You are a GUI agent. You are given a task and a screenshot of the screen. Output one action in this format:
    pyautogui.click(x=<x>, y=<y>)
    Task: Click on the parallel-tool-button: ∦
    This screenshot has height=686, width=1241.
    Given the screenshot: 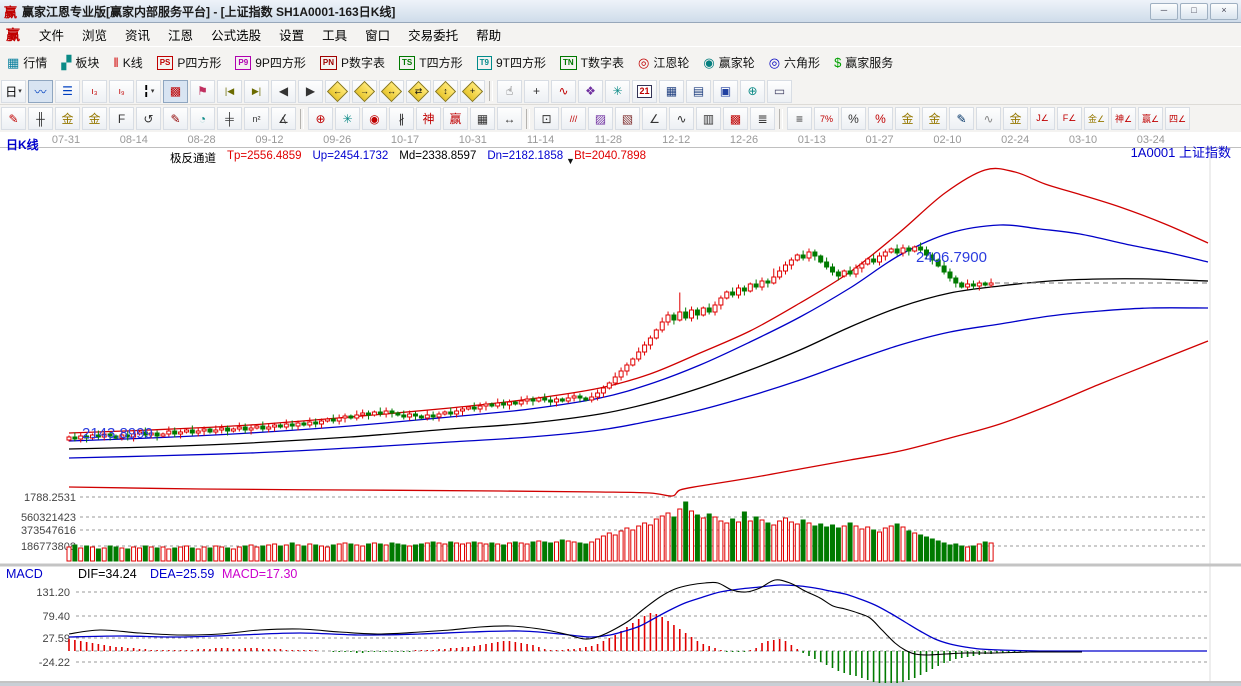 What is the action you would take?
    pyautogui.click(x=401, y=118)
    